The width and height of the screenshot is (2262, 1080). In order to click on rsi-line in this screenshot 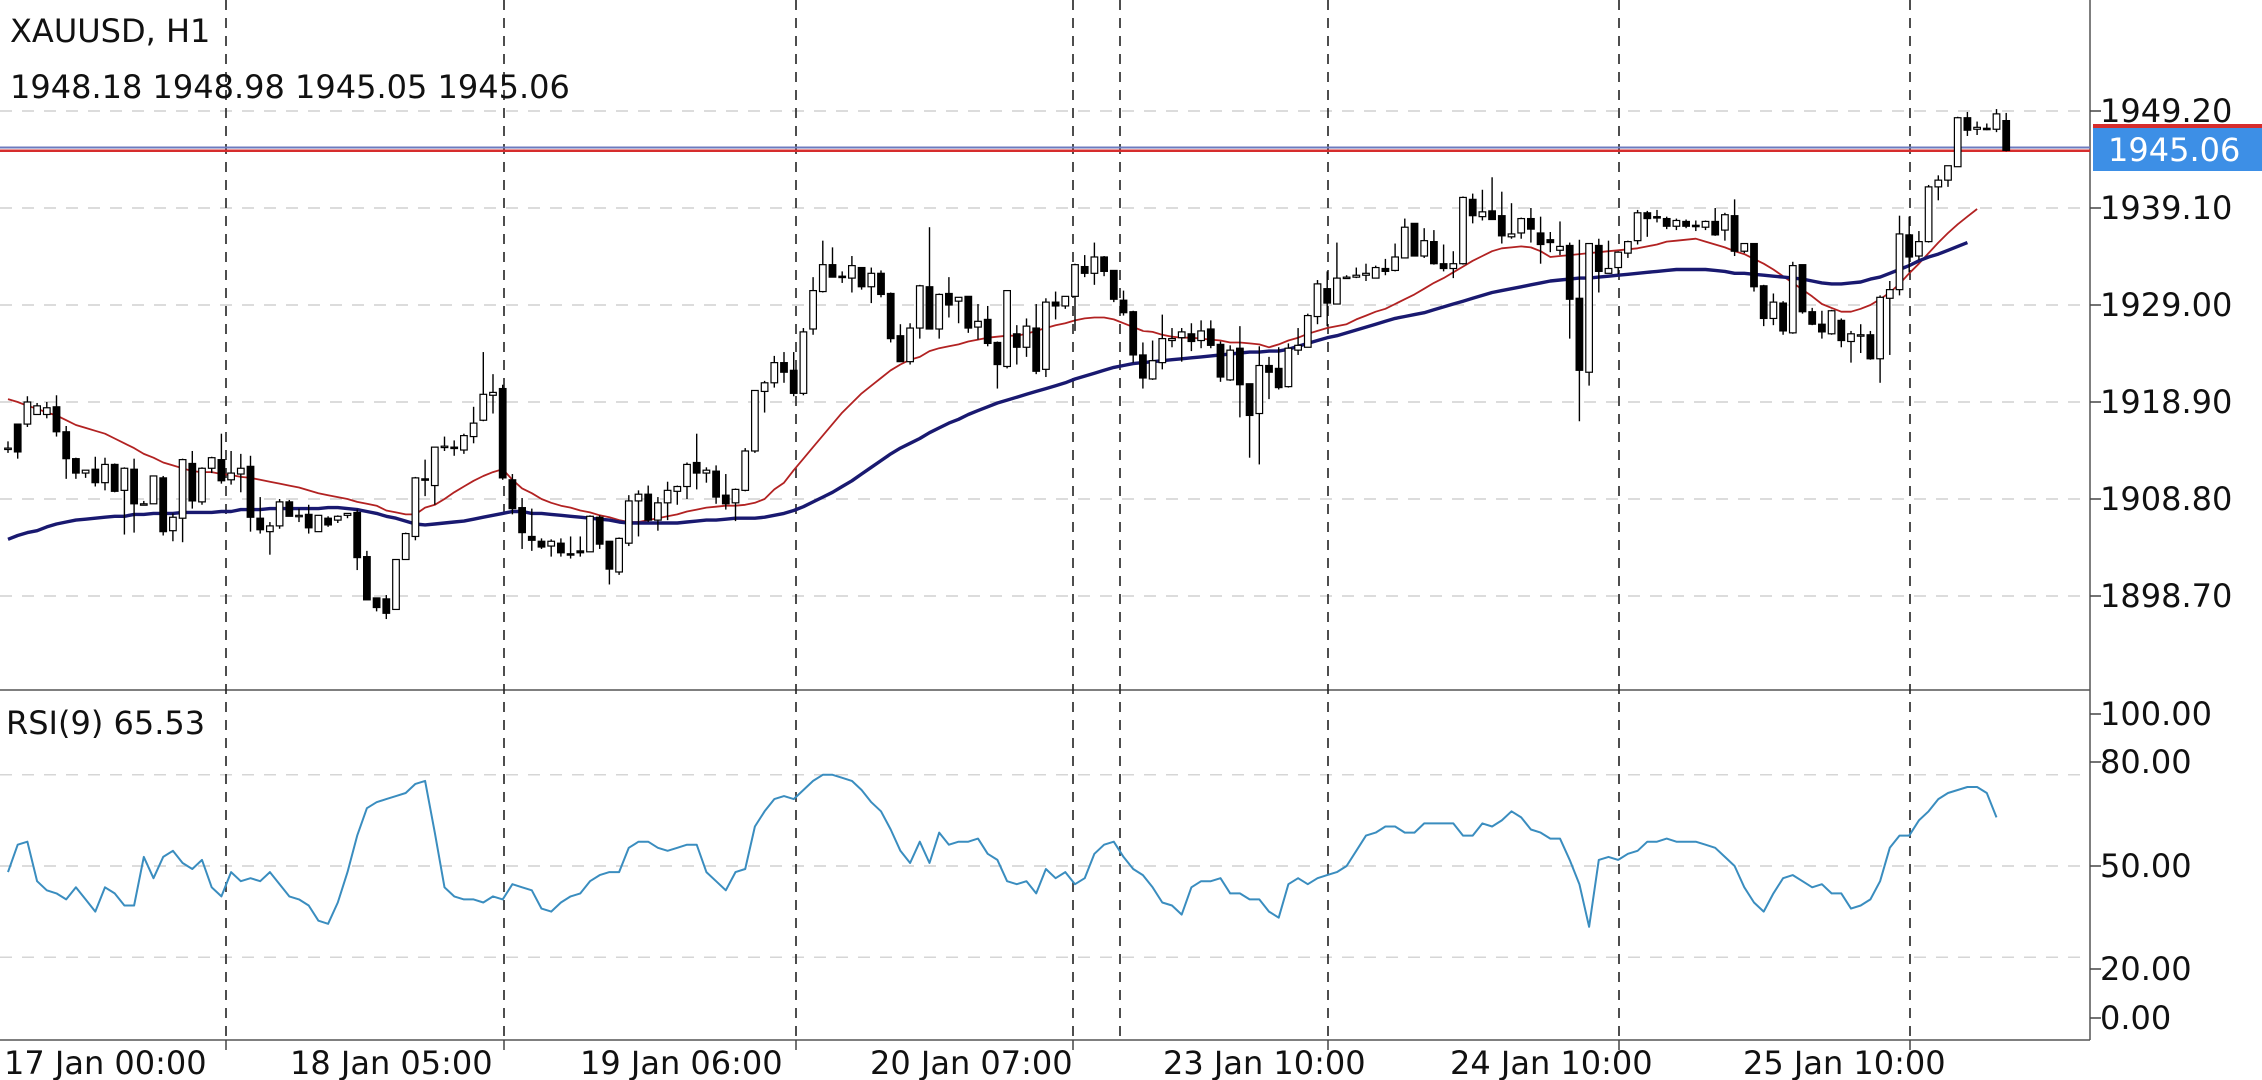, I will do `click(1002, 850)`.